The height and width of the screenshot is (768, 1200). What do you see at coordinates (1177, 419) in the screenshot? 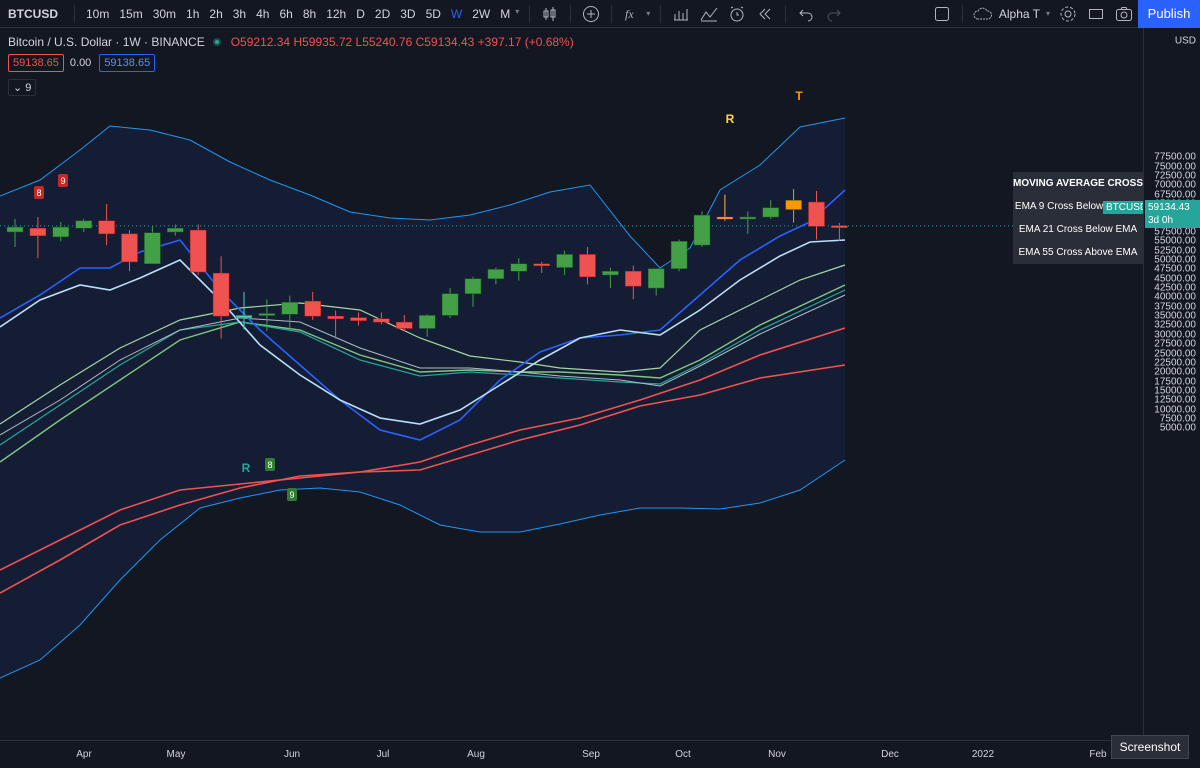
I see `price-label: 7500.00` at bounding box center [1177, 419].